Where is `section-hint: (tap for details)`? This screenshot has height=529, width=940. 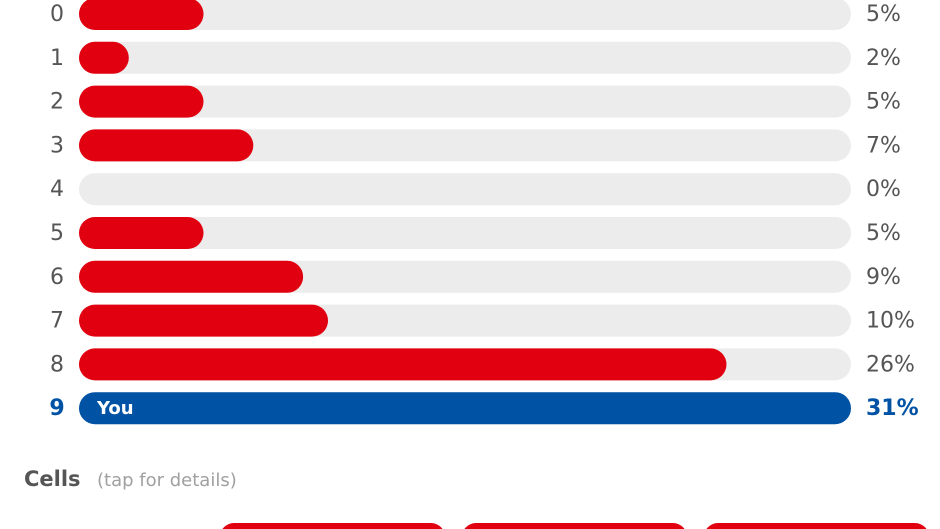
section-hint: (tap for details) is located at coordinates (167, 480).